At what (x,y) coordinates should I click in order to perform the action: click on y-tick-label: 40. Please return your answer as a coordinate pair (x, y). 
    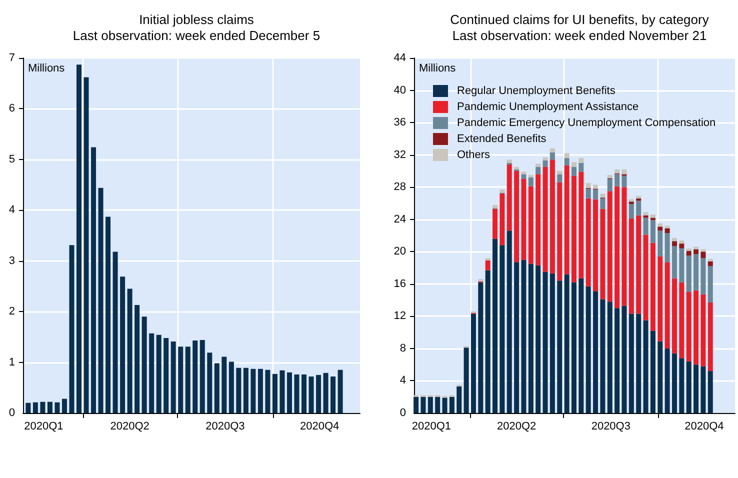
    Looking at the image, I should click on (400, 90).